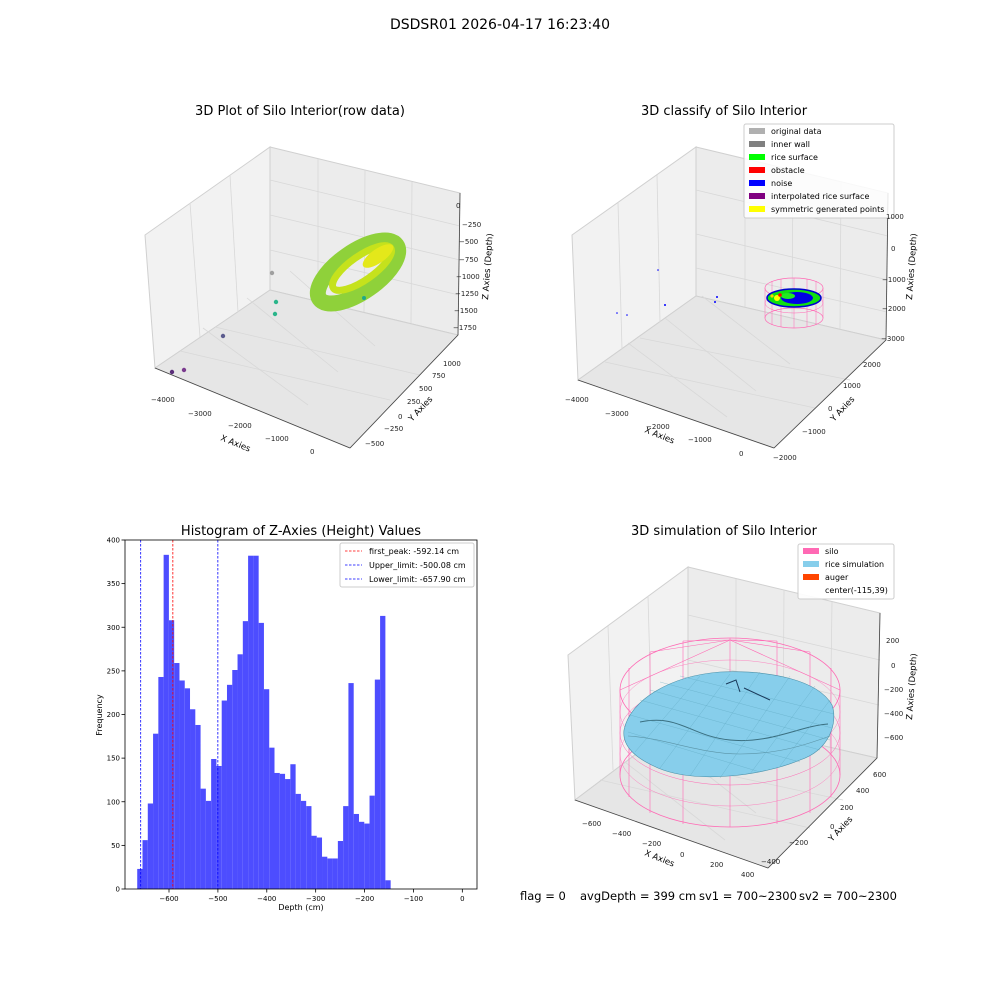 The image size is (1000, 1000). Describe the element at coordinates (724, 111) in the screenshot. I see `panel2-title: 3D classify of Silo Interior` at that location.